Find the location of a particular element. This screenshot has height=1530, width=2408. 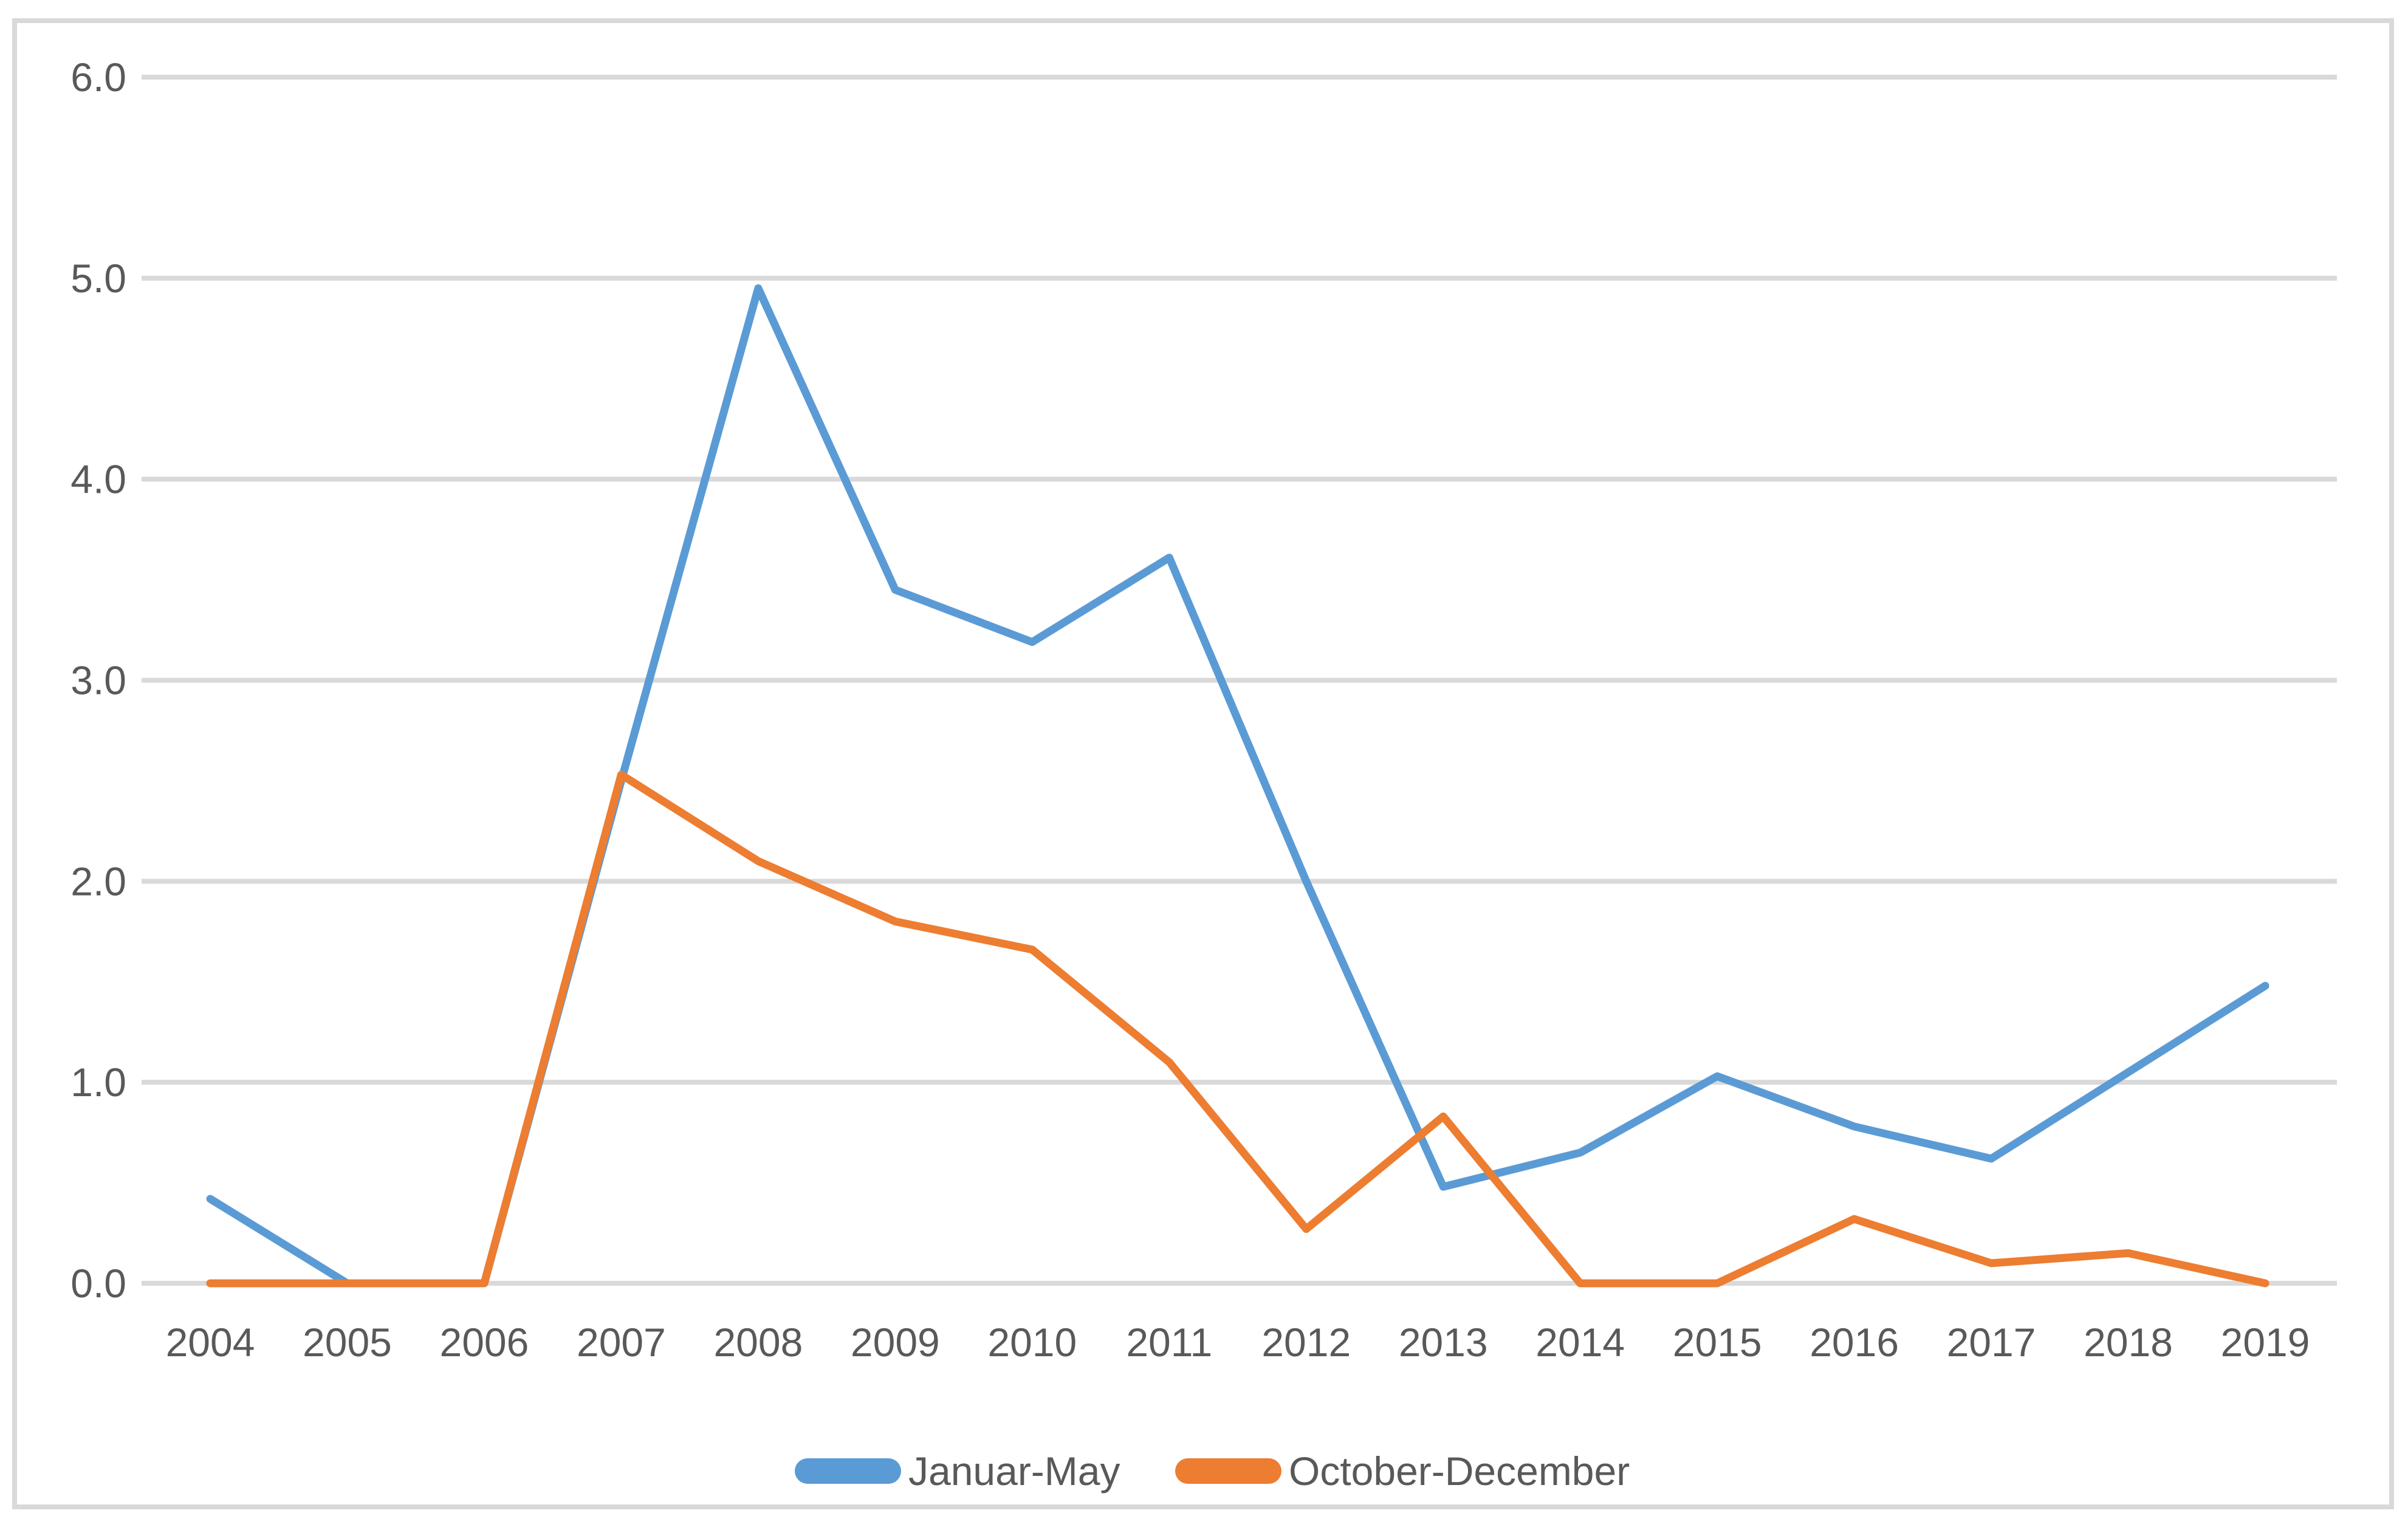

x-axis-tick-label: 2016 is located at coordinates (1854, 1342).